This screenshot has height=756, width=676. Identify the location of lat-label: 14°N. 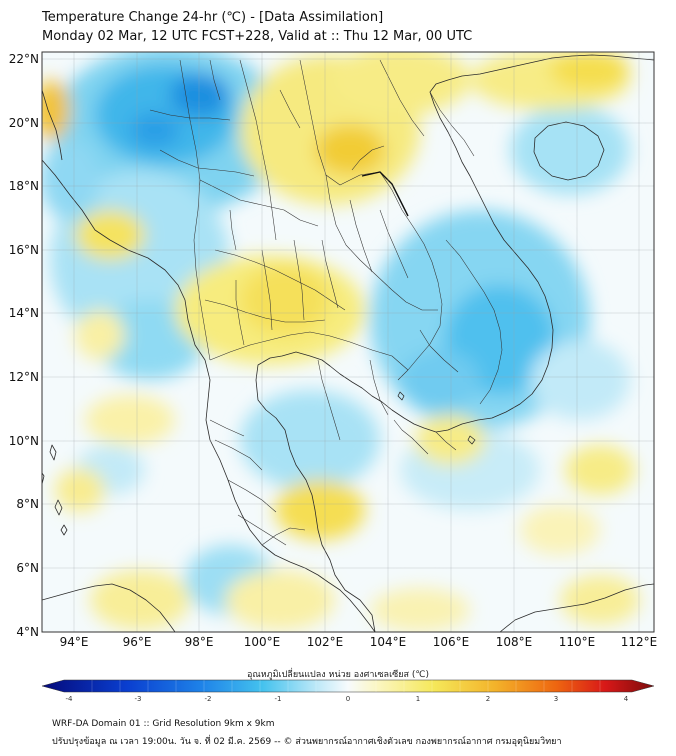
(24, 313).